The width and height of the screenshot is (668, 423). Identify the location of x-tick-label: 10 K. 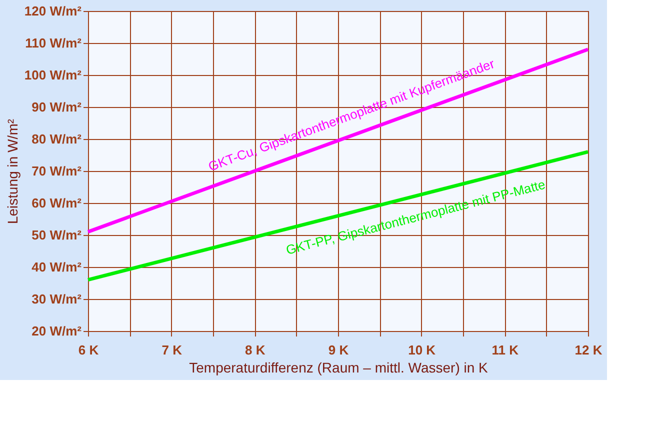
(422, 350).